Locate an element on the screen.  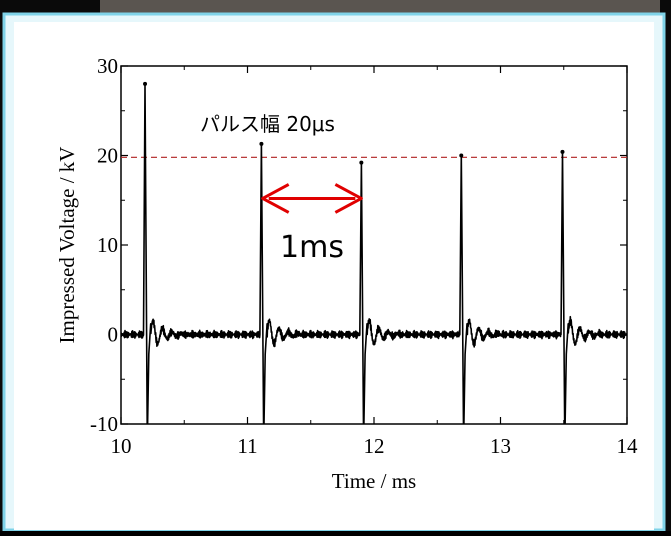
x-tick-label: 10 is located at coordinates (121, 446).